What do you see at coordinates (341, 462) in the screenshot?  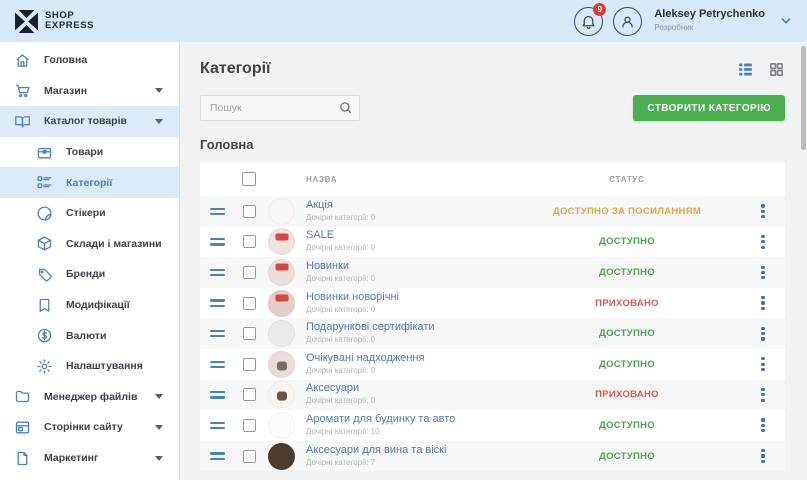 I see `child-categories-count: Дочірні категорії: 7` at bounding box center [341, 462].